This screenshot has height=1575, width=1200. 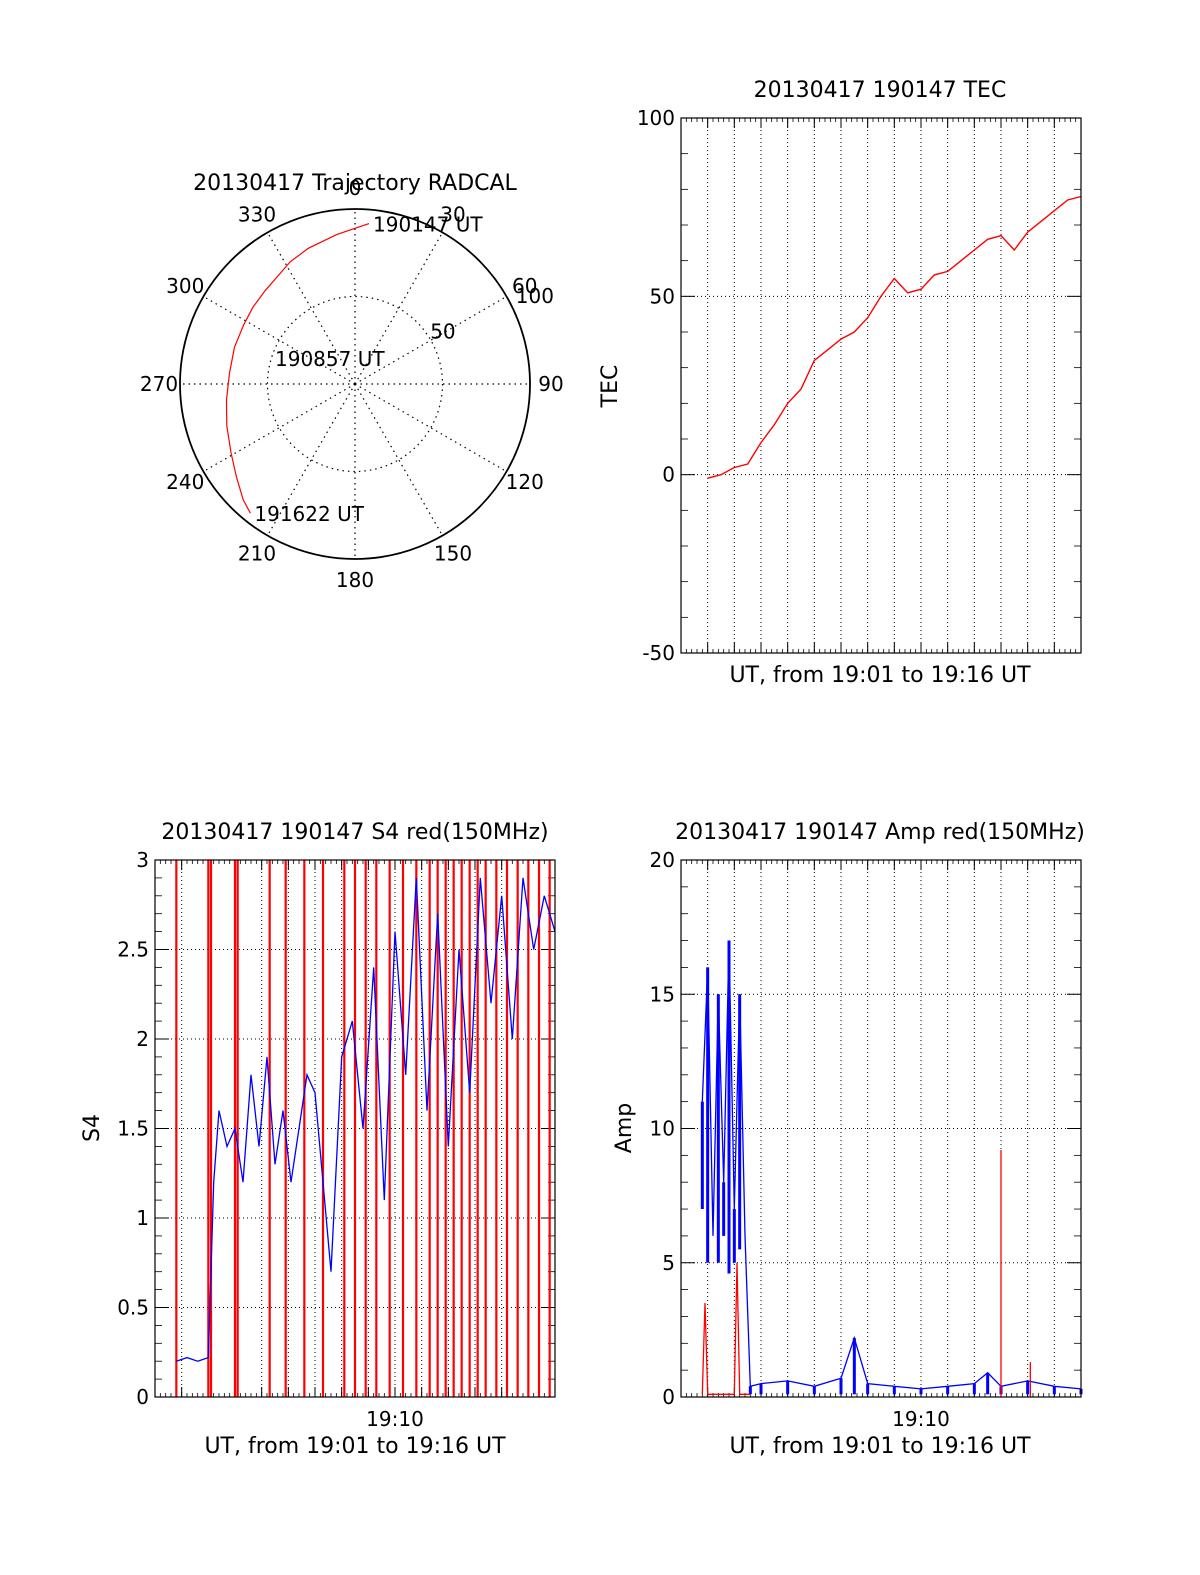 I want to click on tec-title: 20130417 190147 TEC, so click(x=880, y=90).